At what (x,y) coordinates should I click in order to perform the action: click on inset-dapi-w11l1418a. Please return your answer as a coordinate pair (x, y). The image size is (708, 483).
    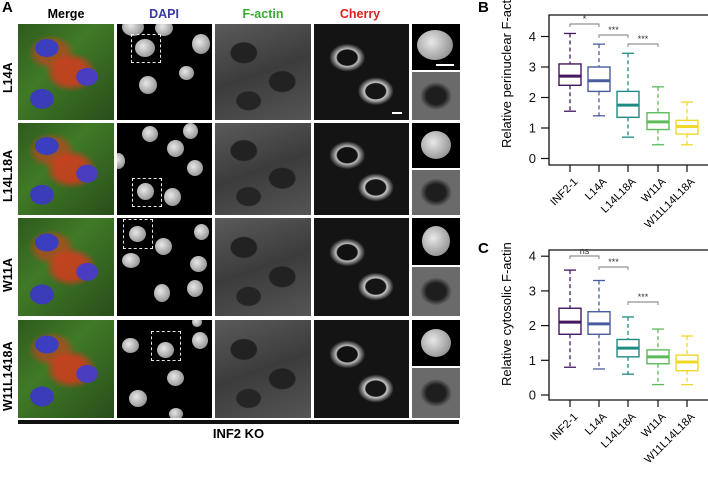
    Looking at the image, I should click on (436, 343).